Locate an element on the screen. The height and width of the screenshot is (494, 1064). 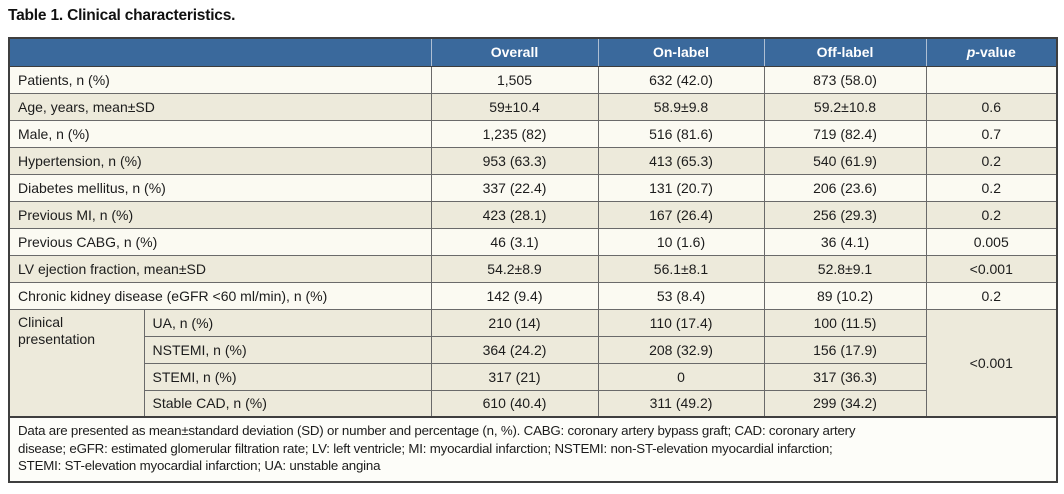
on-label-value: 413 (65.3) is located at coordinates (681, 160).